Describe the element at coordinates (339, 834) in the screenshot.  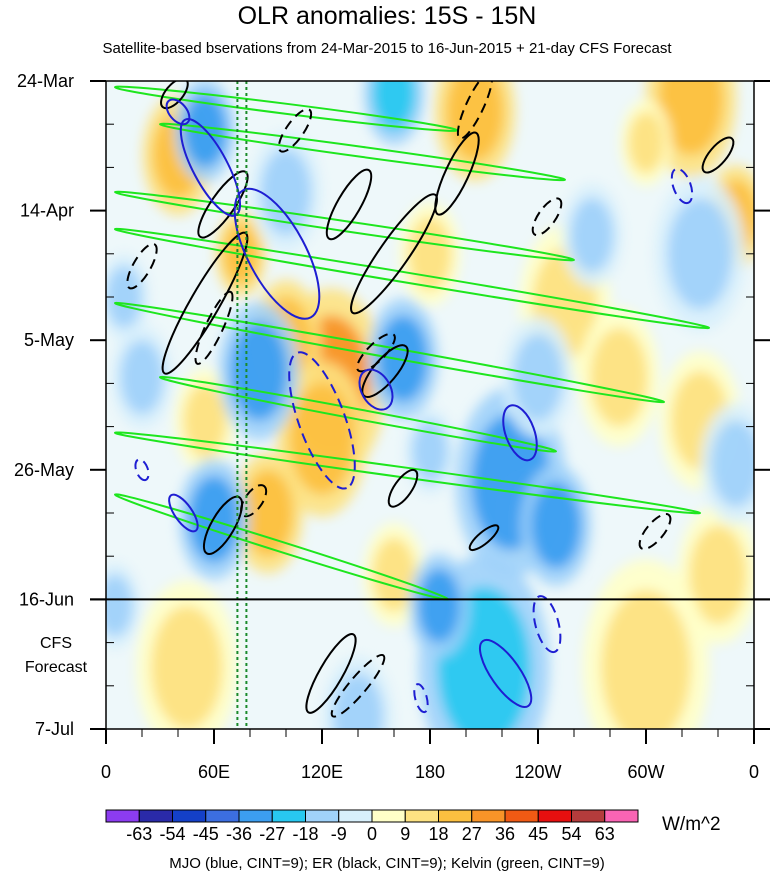
I see `colorbar-label: -9` at that location.